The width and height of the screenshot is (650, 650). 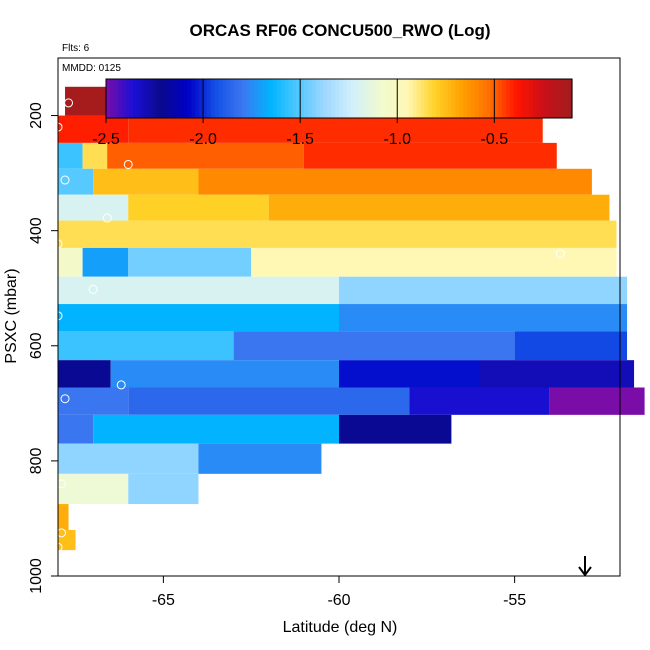 I want to click on x-tick-label: -65, so click(x=163, y=600).